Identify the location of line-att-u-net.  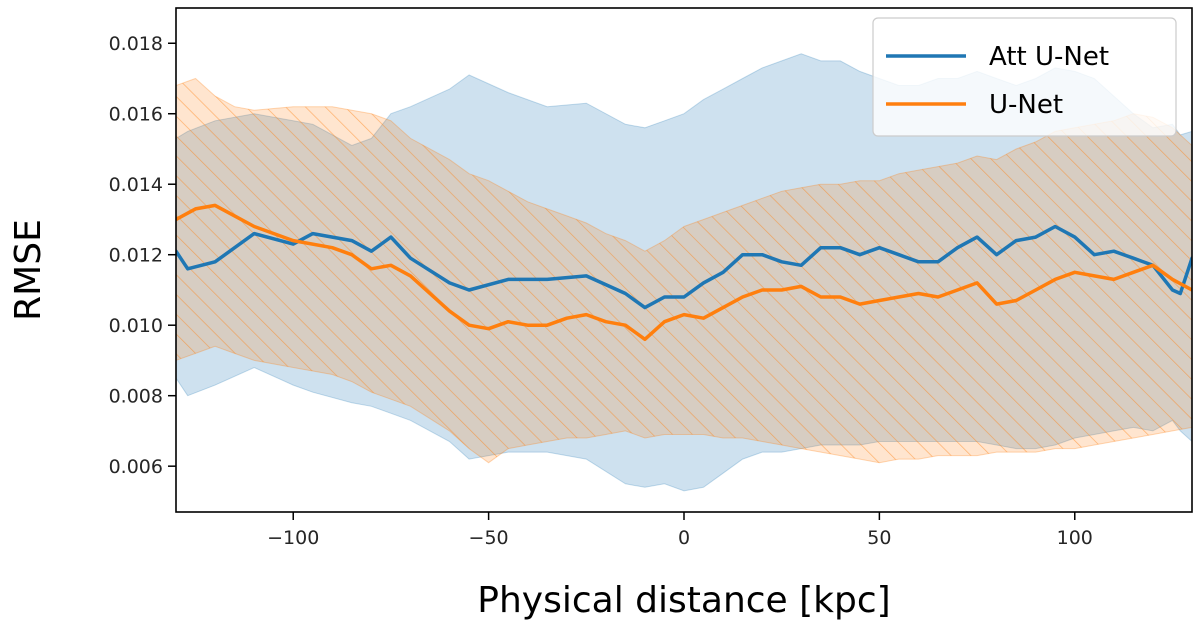
(684, 267).